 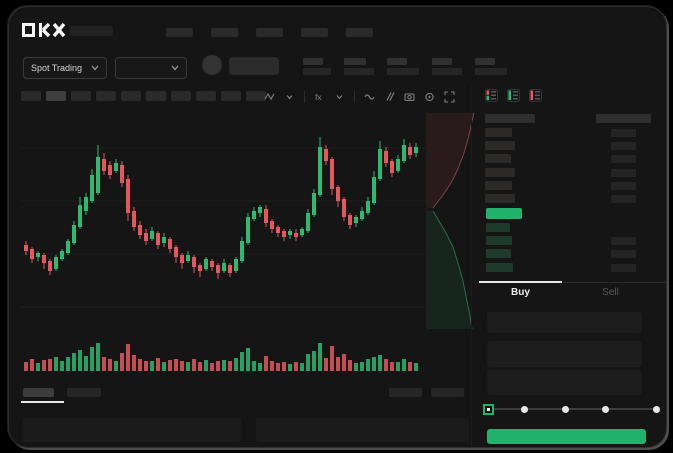 What do you see at coordinates (42, 402) in the screenshot?
I see `bottom-tab-underline` at bounding box center [42, 402].